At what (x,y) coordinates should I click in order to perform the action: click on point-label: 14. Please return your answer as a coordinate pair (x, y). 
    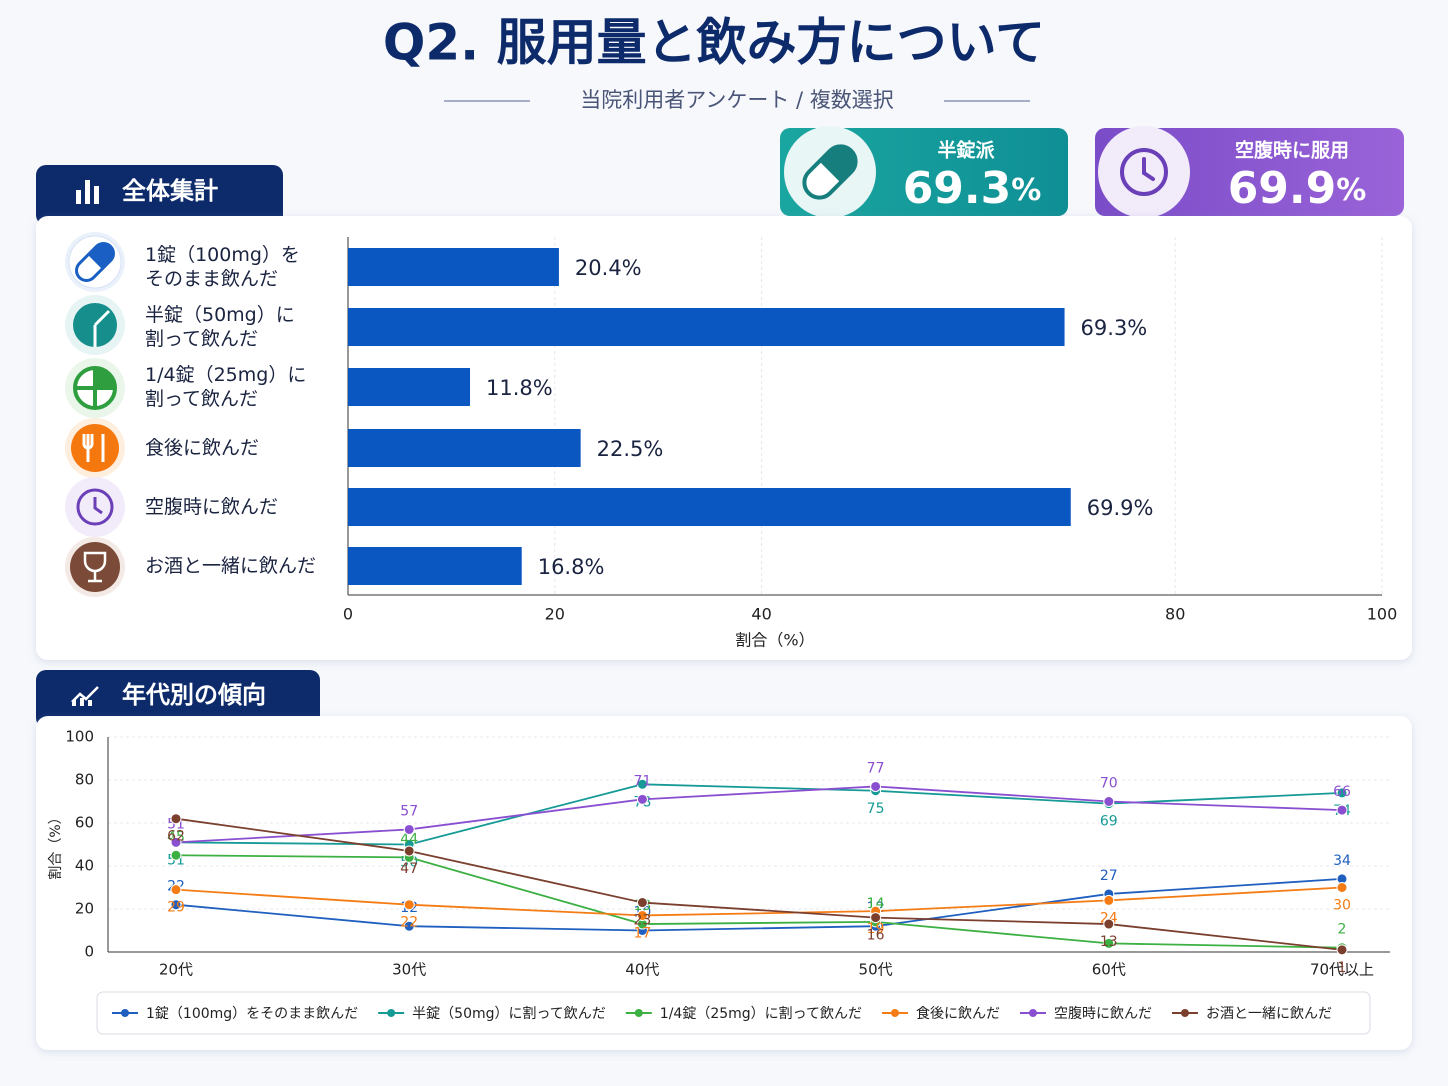
    Looking at the image, I should click on (876, 904).